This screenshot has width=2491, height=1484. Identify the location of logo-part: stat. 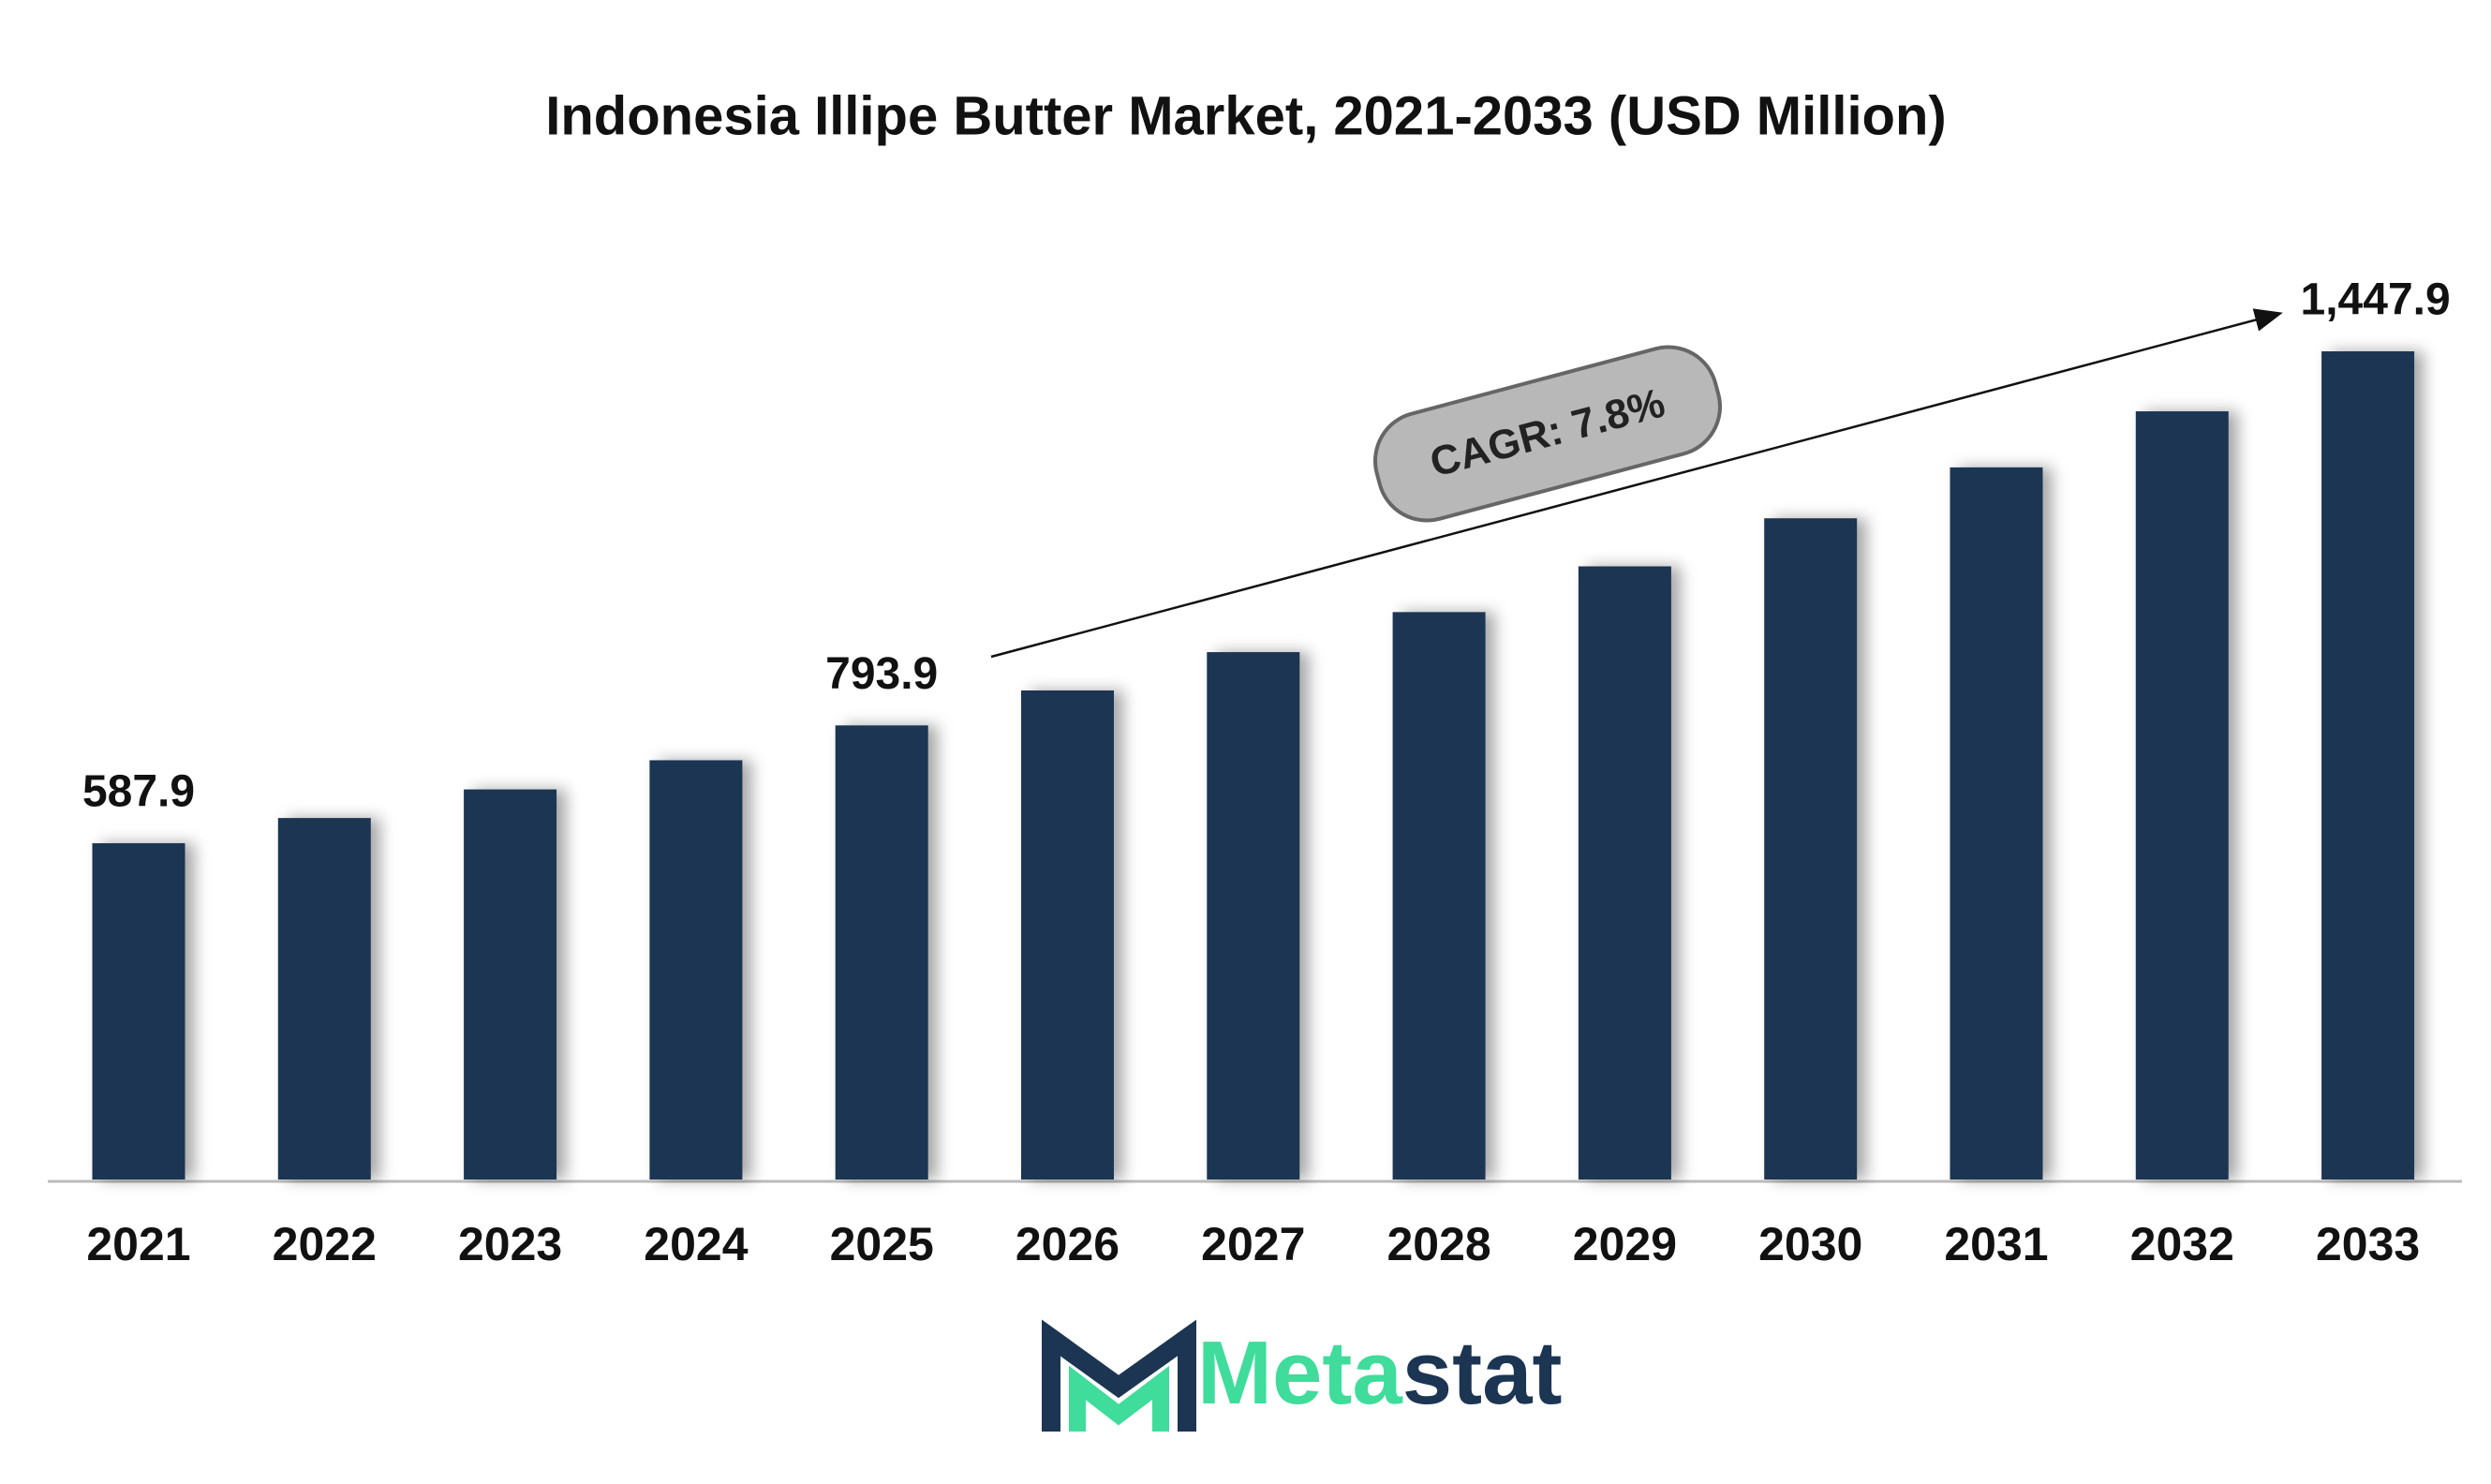
(1483, 1373).